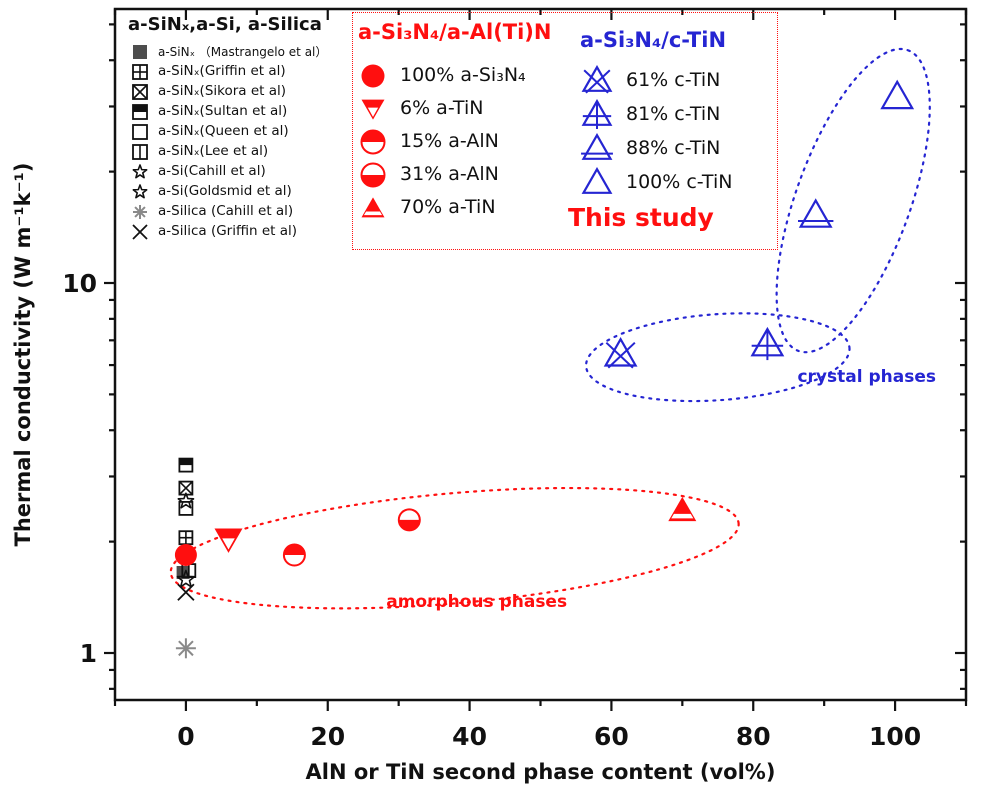 This screenshot has width=988, height=789. What do you see at coordinates (679, 181) in the screenshot?
I see `legend-item-label: 100% c-TiN` at bounding box center [679, 181].